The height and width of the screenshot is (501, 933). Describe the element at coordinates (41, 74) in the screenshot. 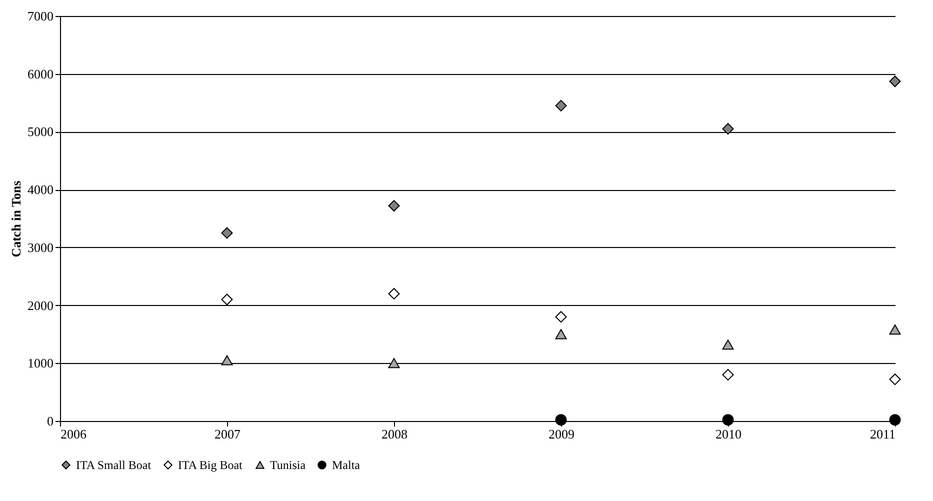

I see `y-tick-label: 6000` at that location.